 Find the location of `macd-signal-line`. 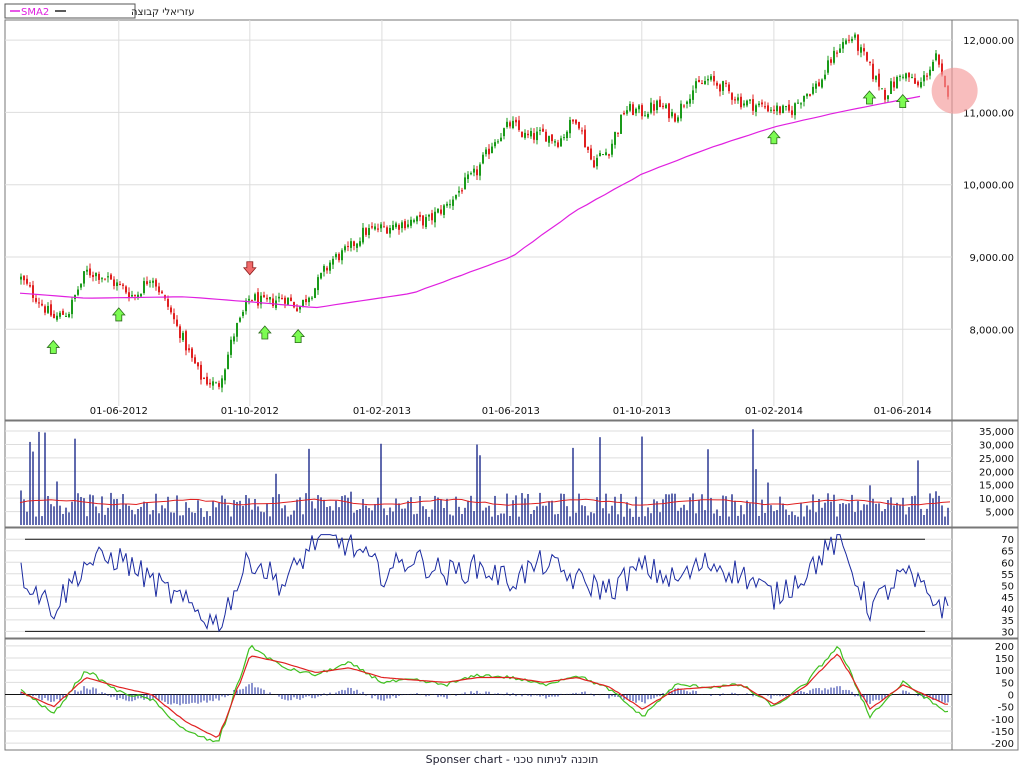

macd-signal-line is located at coordinates (484, 695).